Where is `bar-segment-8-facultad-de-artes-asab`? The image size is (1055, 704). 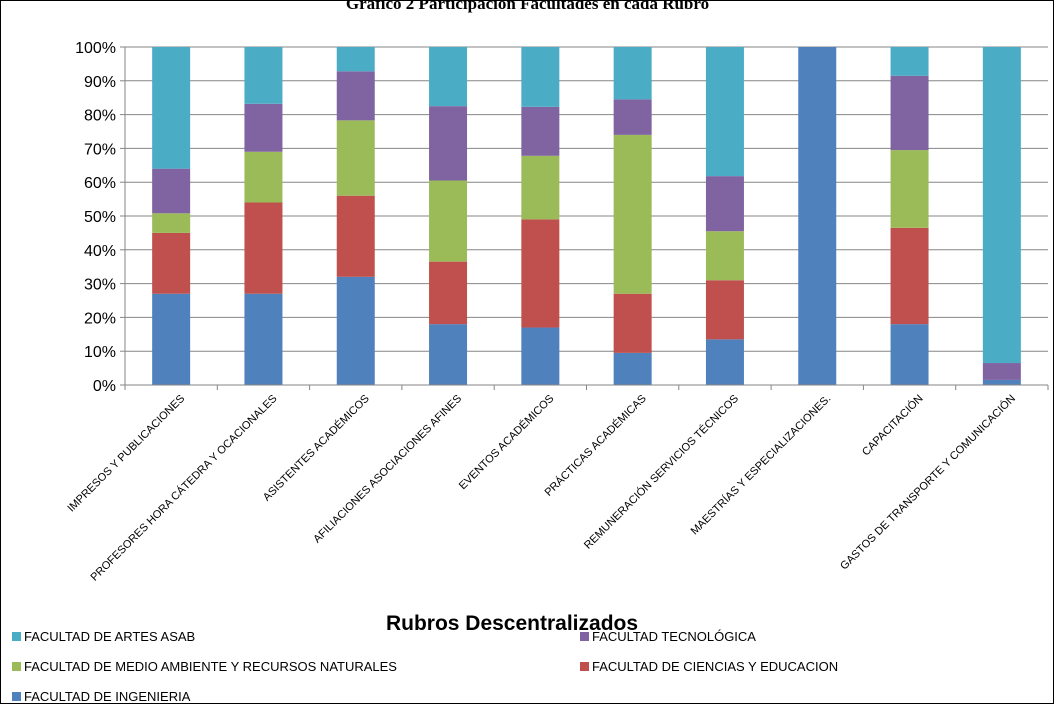 bar-segment-8-facultad-de-artes-asab is located at coordinates (909, 61).